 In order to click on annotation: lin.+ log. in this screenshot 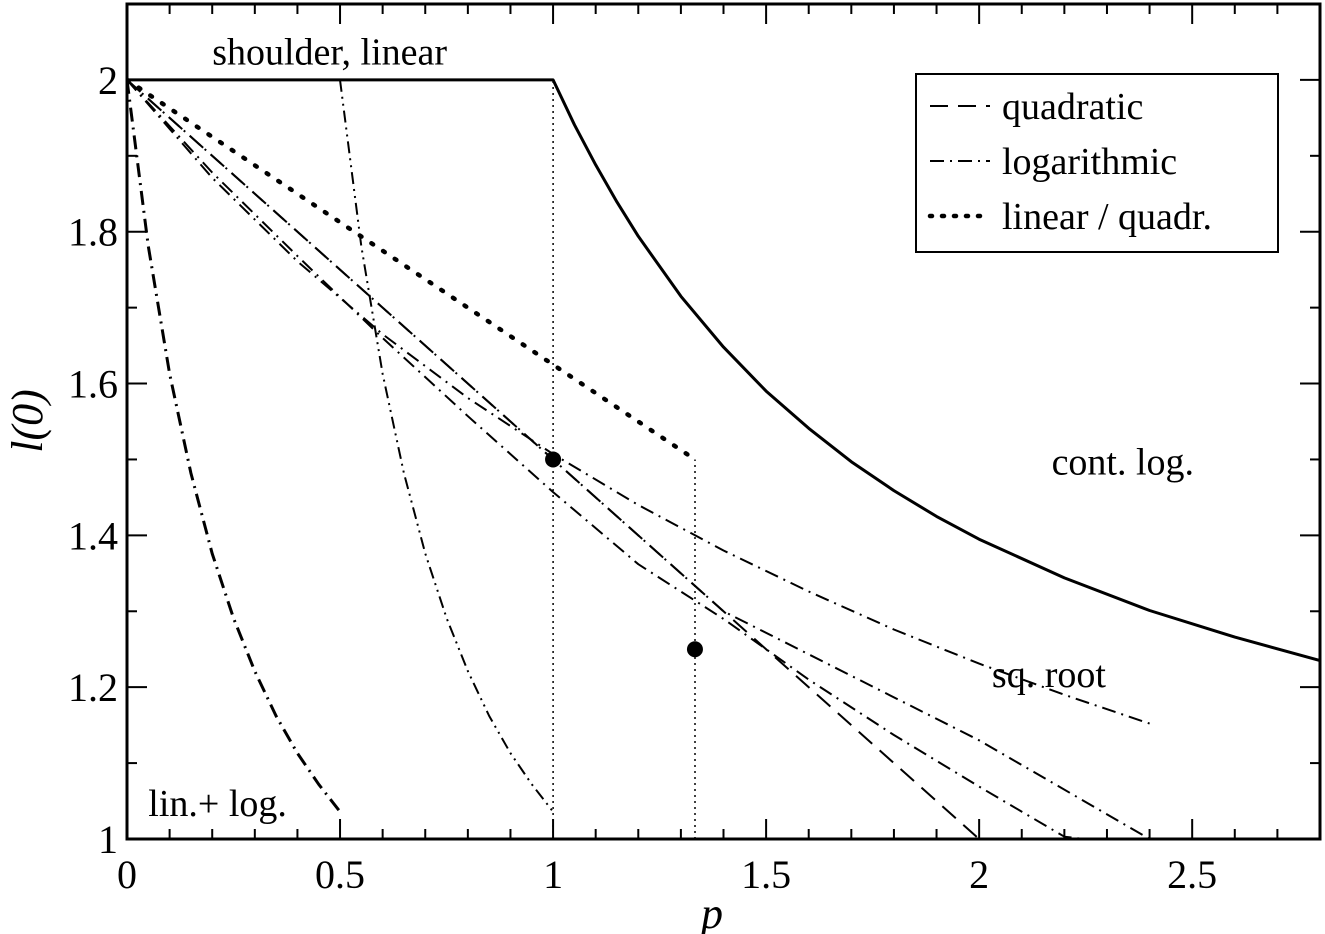, I will do `click(217, 804)`.